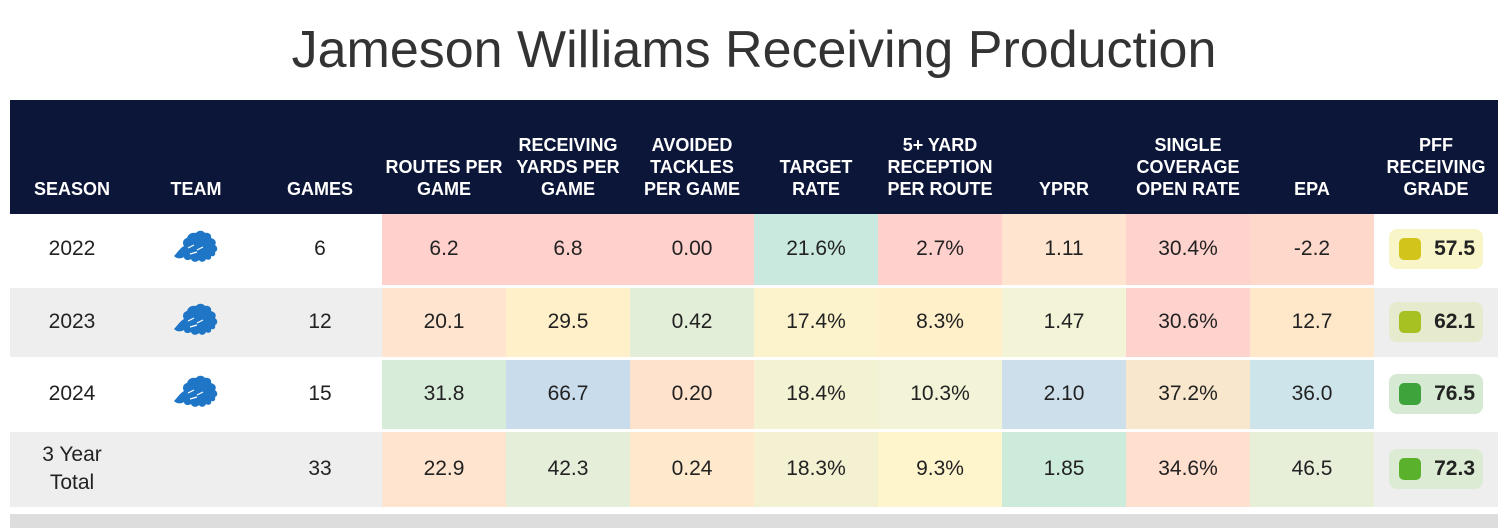 Image resolution: width=1508 pixels, height=528 pixels. Describe the element at coordinates (1064, 470) in the screenshot. I see `yprr-cell: 1.85` at that location.